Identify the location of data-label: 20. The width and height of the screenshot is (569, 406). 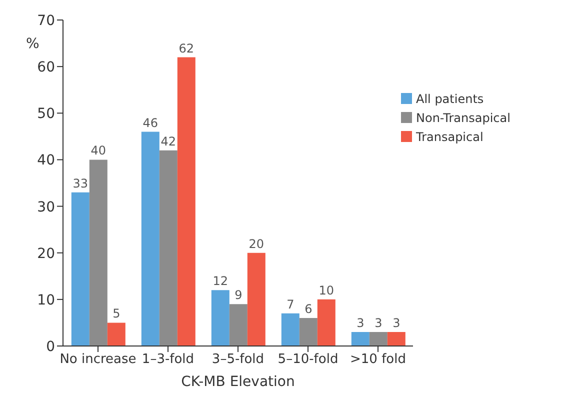
(256, 243).